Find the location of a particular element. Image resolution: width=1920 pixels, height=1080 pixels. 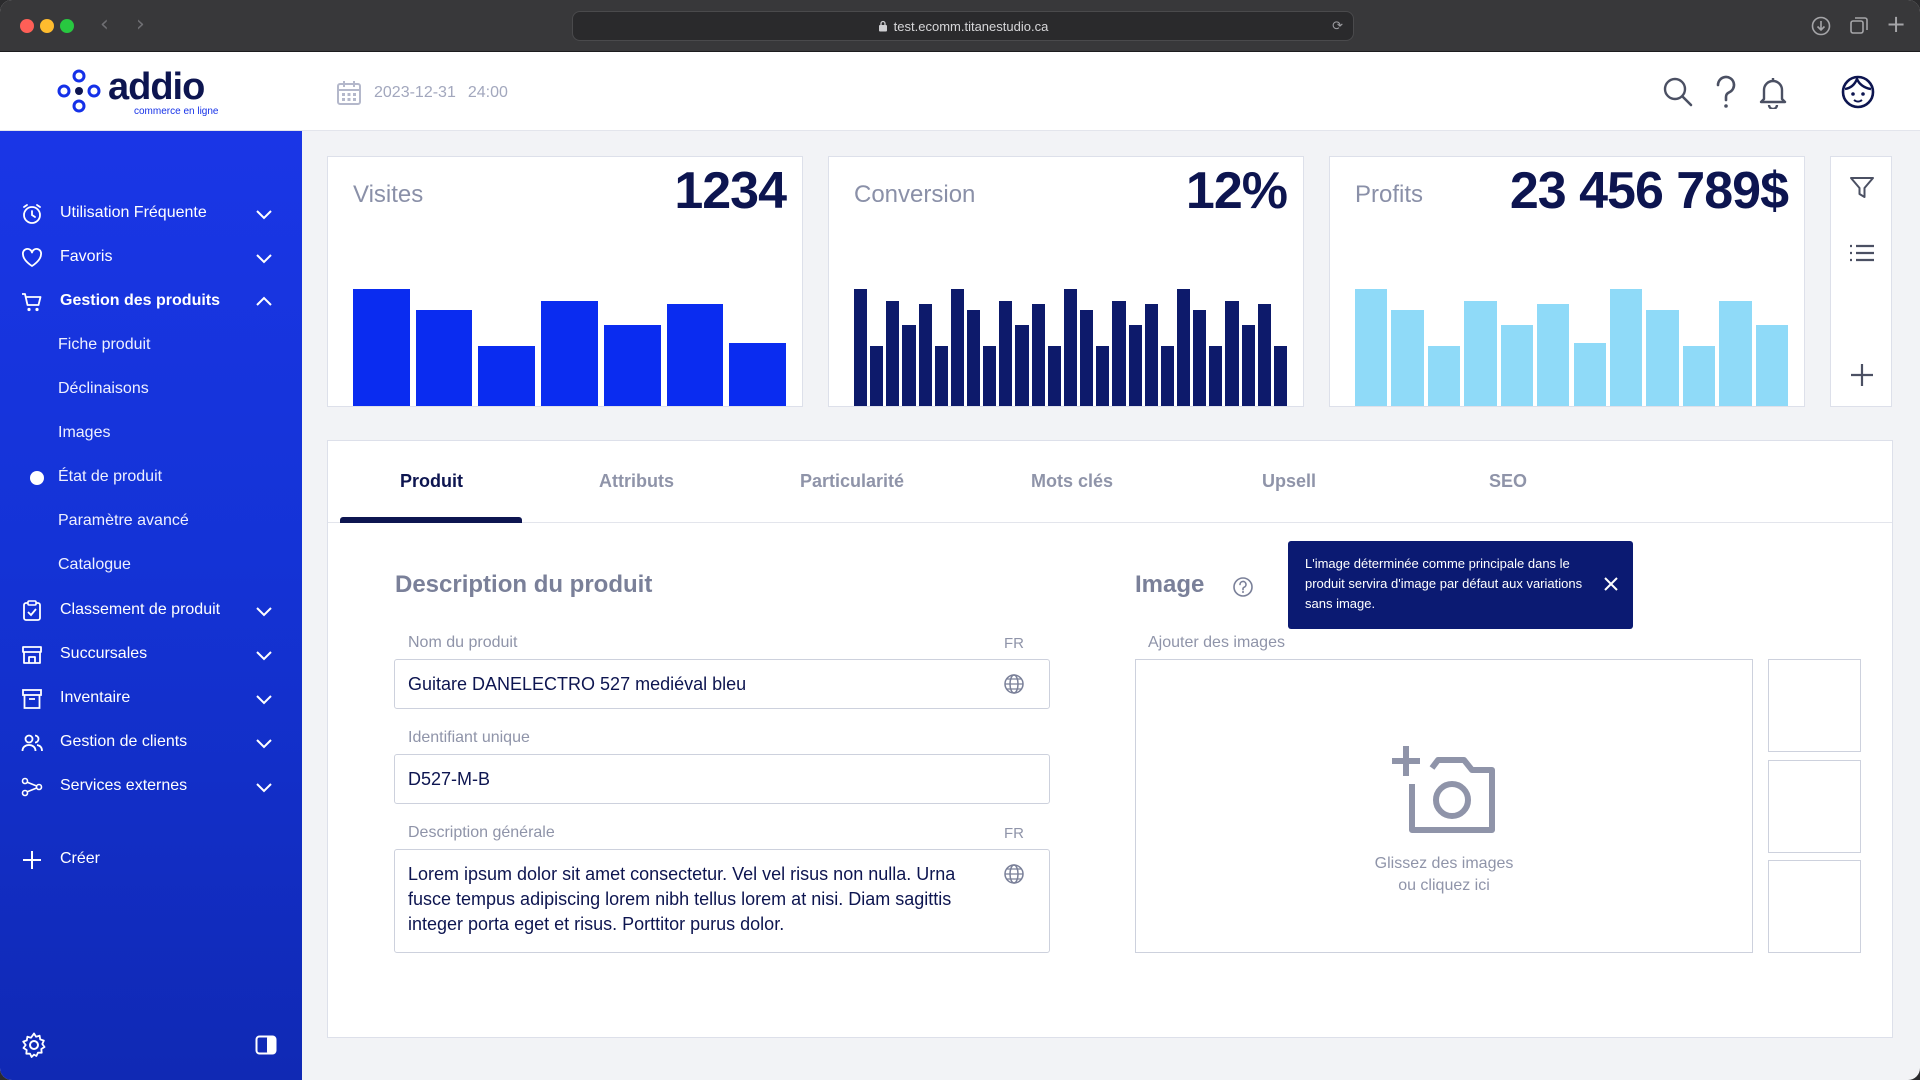

collapse-sidebar-icon is located at coordinates (266, 1045).